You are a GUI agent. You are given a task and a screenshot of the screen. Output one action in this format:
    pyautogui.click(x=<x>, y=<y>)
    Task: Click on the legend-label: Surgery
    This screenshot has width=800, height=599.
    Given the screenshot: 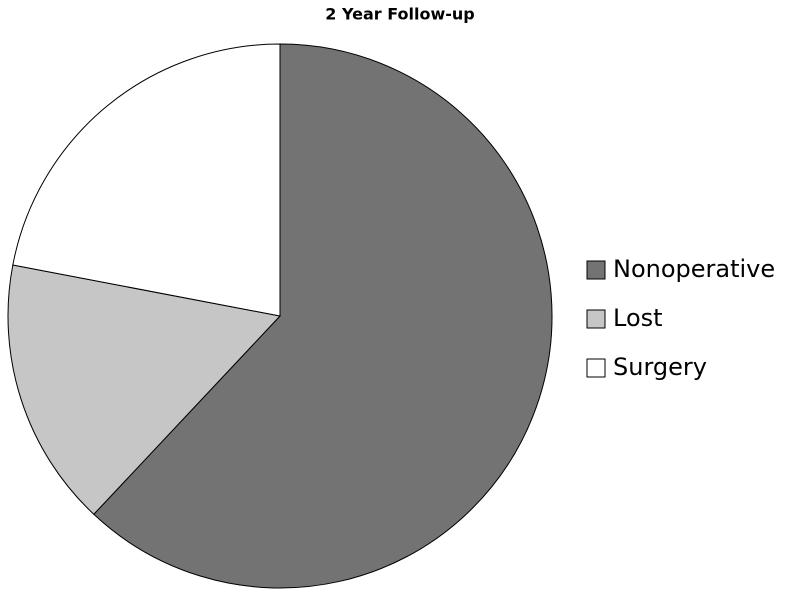 What is the action you would take?
    pyautogui.click(x=660, y=367)
    